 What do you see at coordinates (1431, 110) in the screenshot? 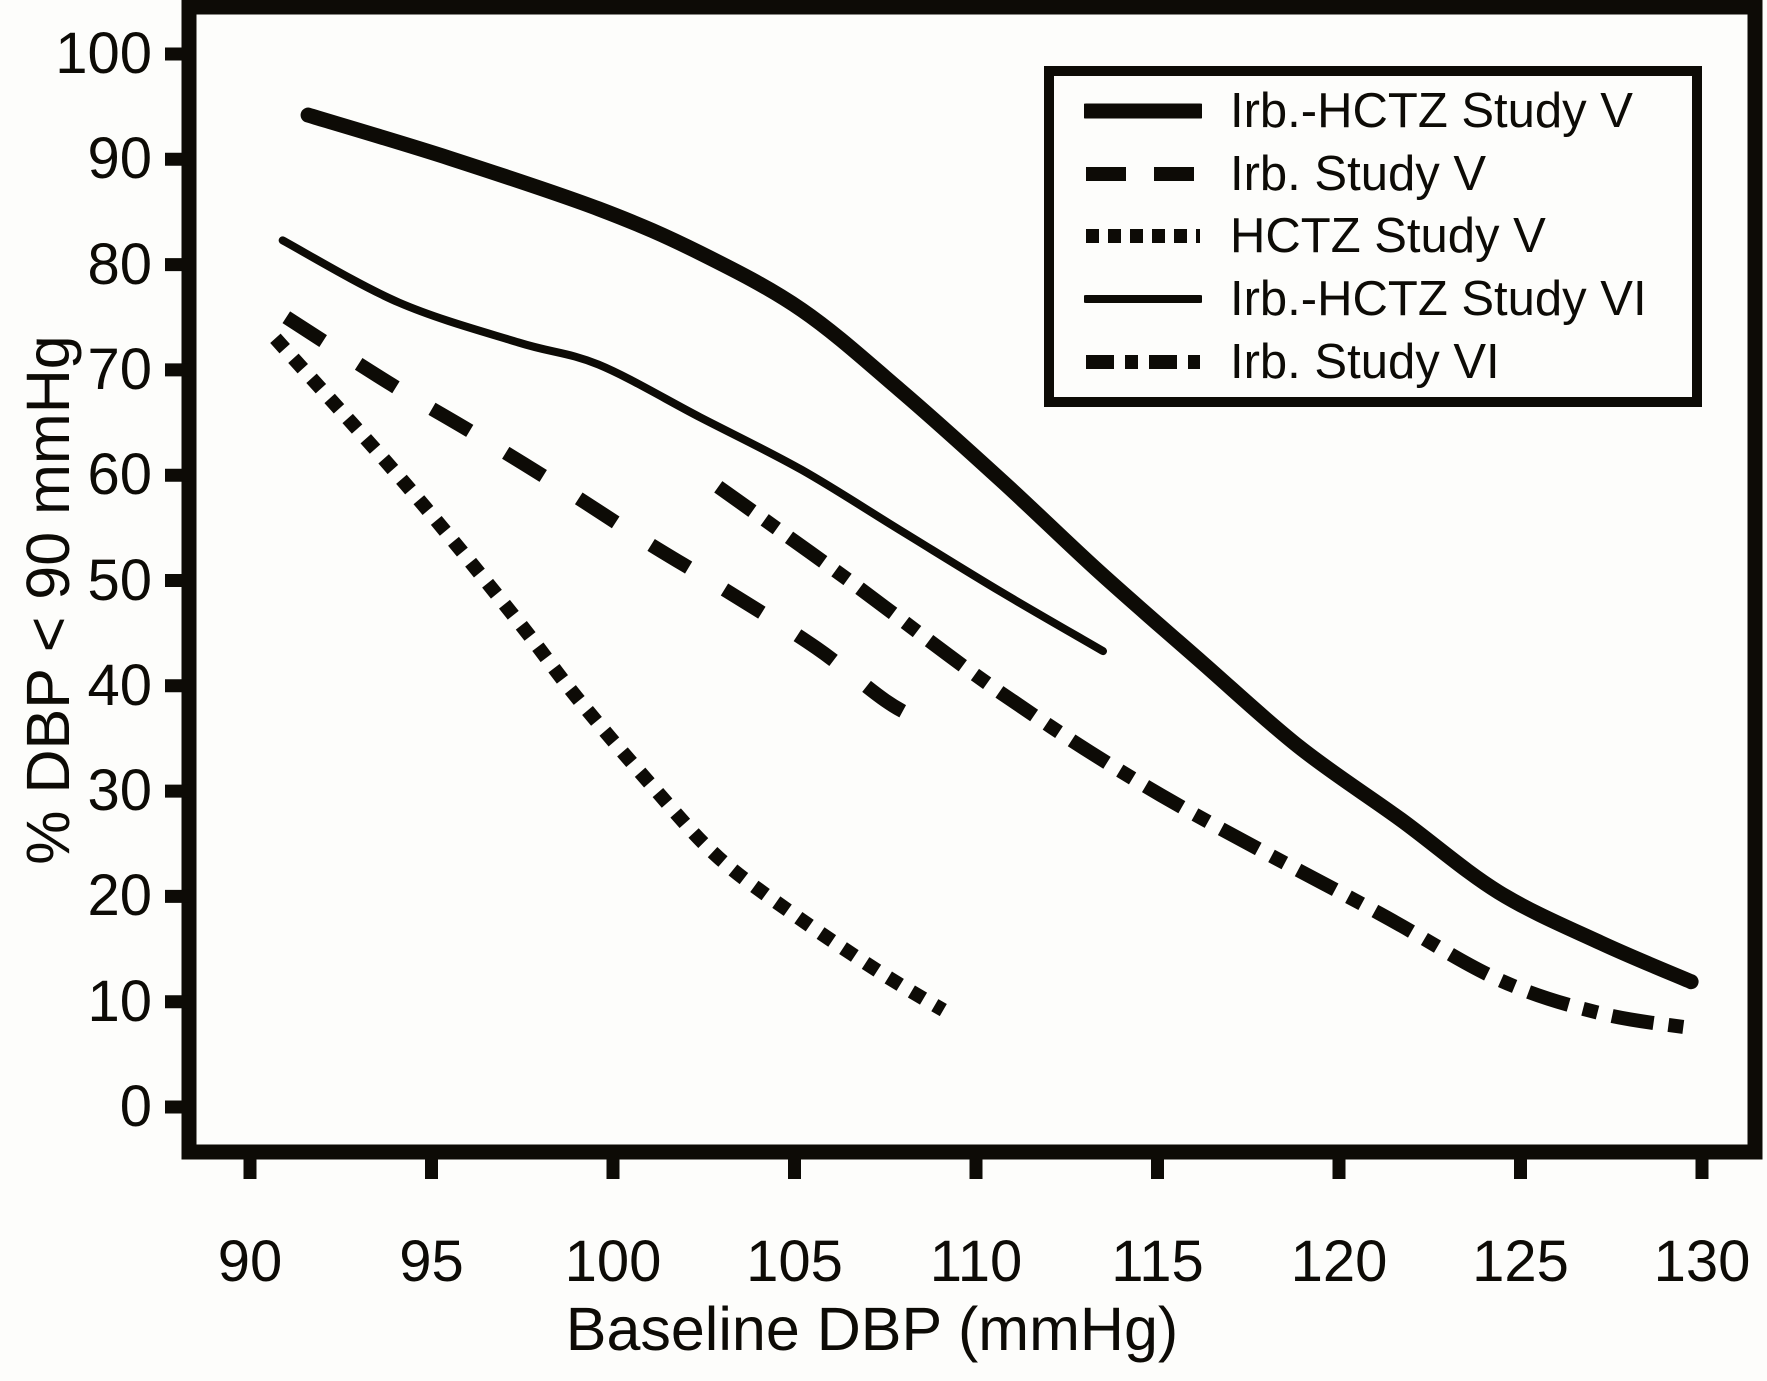
I see `legend-label: Irb.-HCTZ Study V` at bounding box center [1431, 110].